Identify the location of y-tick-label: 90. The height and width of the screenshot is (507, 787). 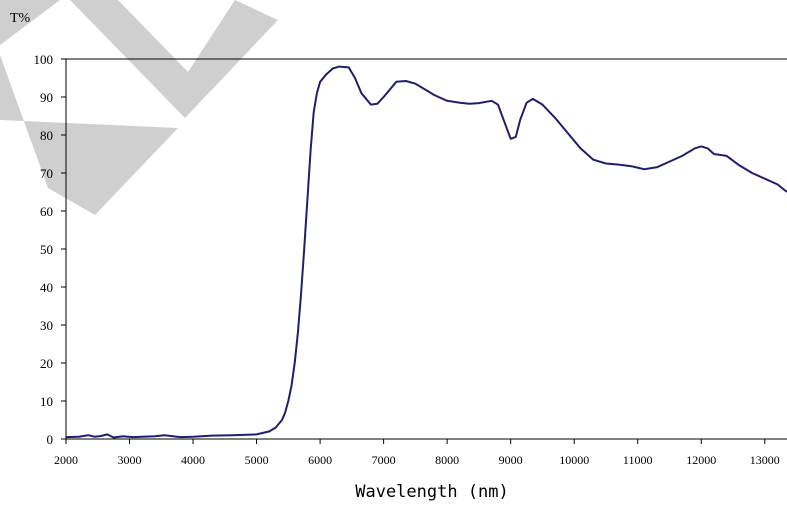
(46, 97).